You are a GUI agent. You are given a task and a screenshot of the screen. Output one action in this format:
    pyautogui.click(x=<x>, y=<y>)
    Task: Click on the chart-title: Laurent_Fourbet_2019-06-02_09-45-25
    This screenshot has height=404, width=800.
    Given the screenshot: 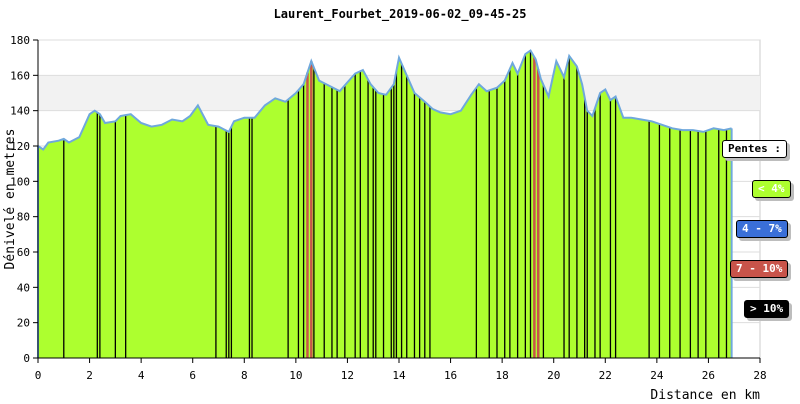 What is the action you would take?
    pyautogui.click(x=400, y=14)
    